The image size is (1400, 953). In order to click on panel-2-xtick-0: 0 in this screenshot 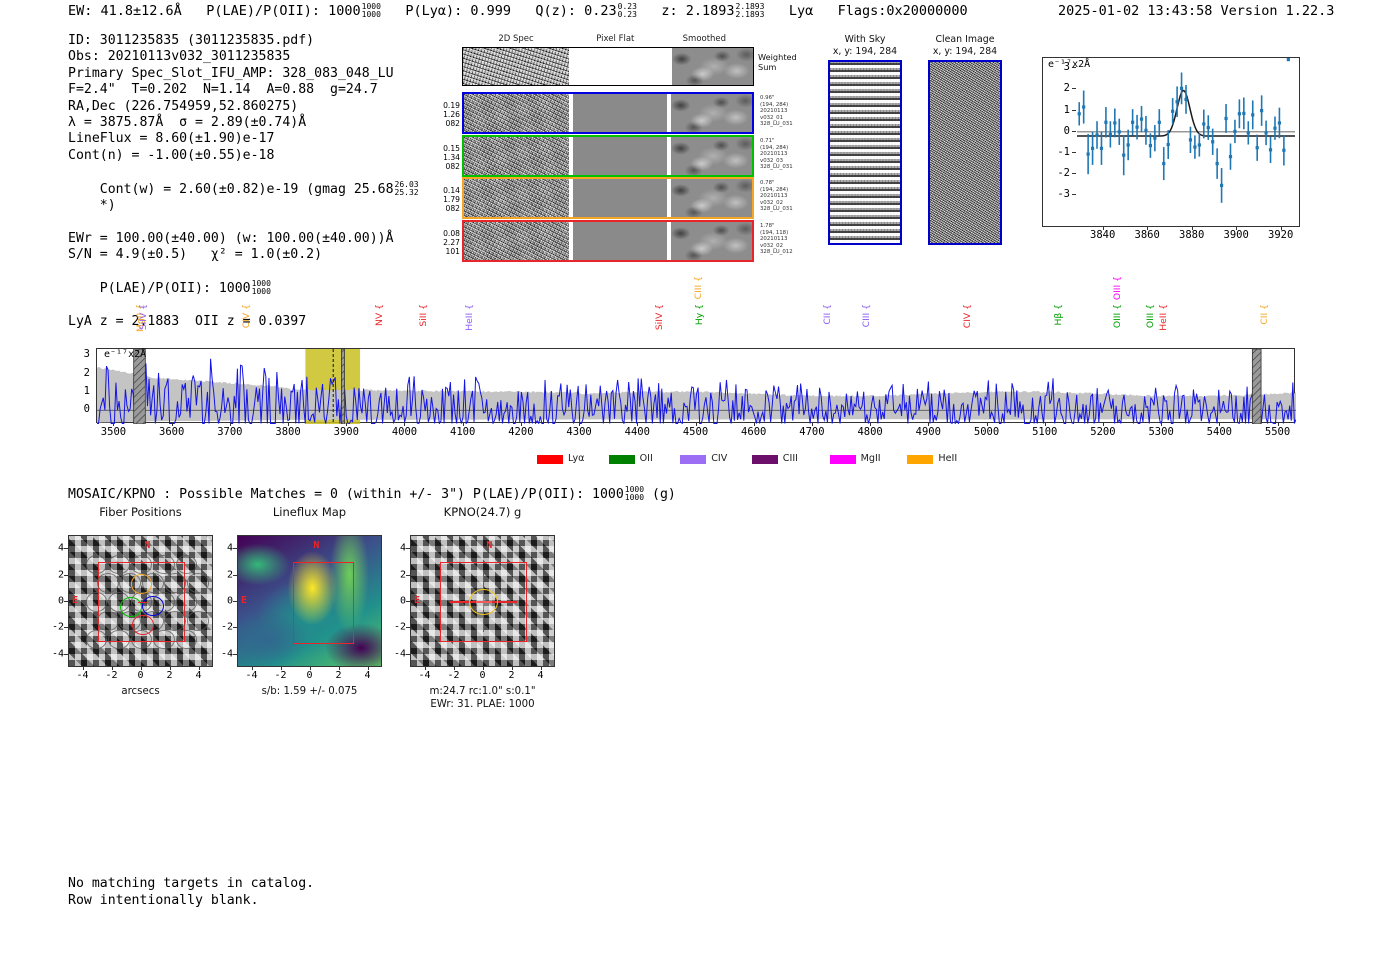, I will do `click(482, 675)`.